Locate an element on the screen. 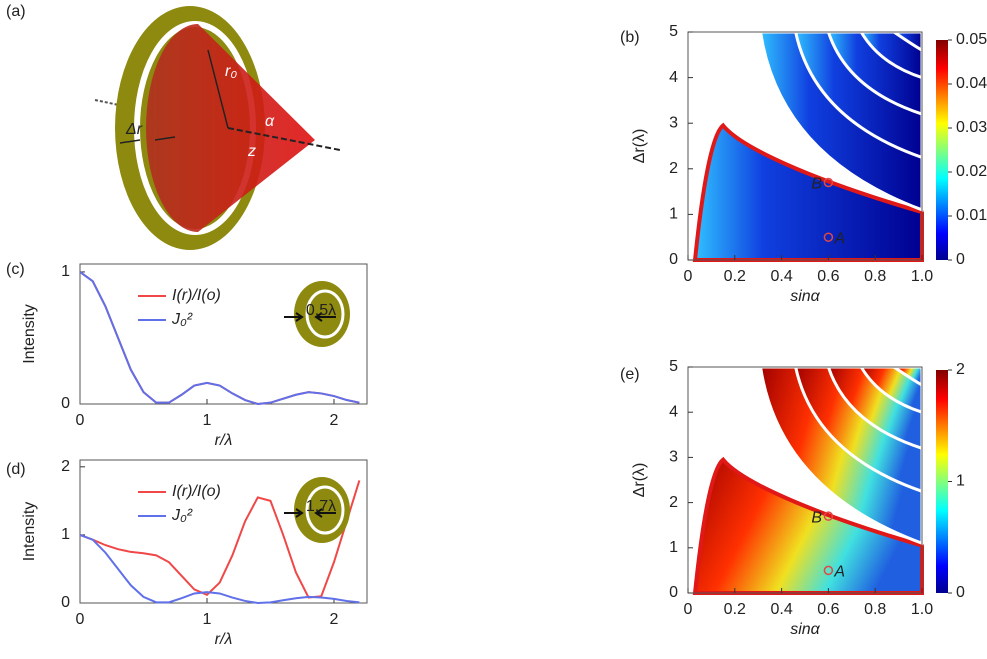 This screenshot has height=659, width=987. colorbar-tick-label: 0.04 is located at coordinates (971, 83).